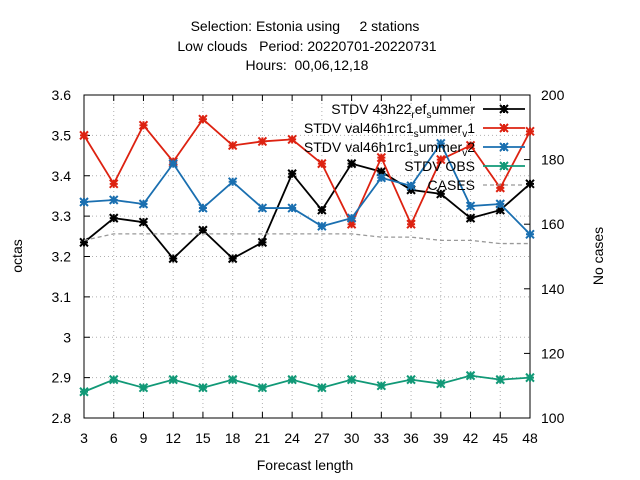 This screenshot has width=640, height=480. What do you see at coordinates (471, 438) in the screenshot?
I see `x-tick-label: 42` at bounding box center [471, 438].